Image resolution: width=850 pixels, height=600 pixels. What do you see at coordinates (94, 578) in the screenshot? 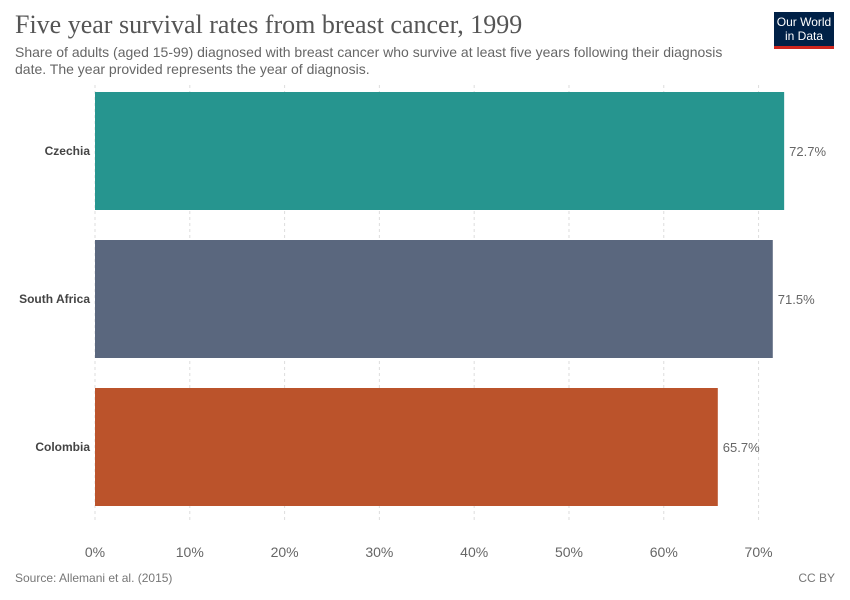
I see `source-note: Source: Allemani et al. (2015)` at bounding box center [94, 578].